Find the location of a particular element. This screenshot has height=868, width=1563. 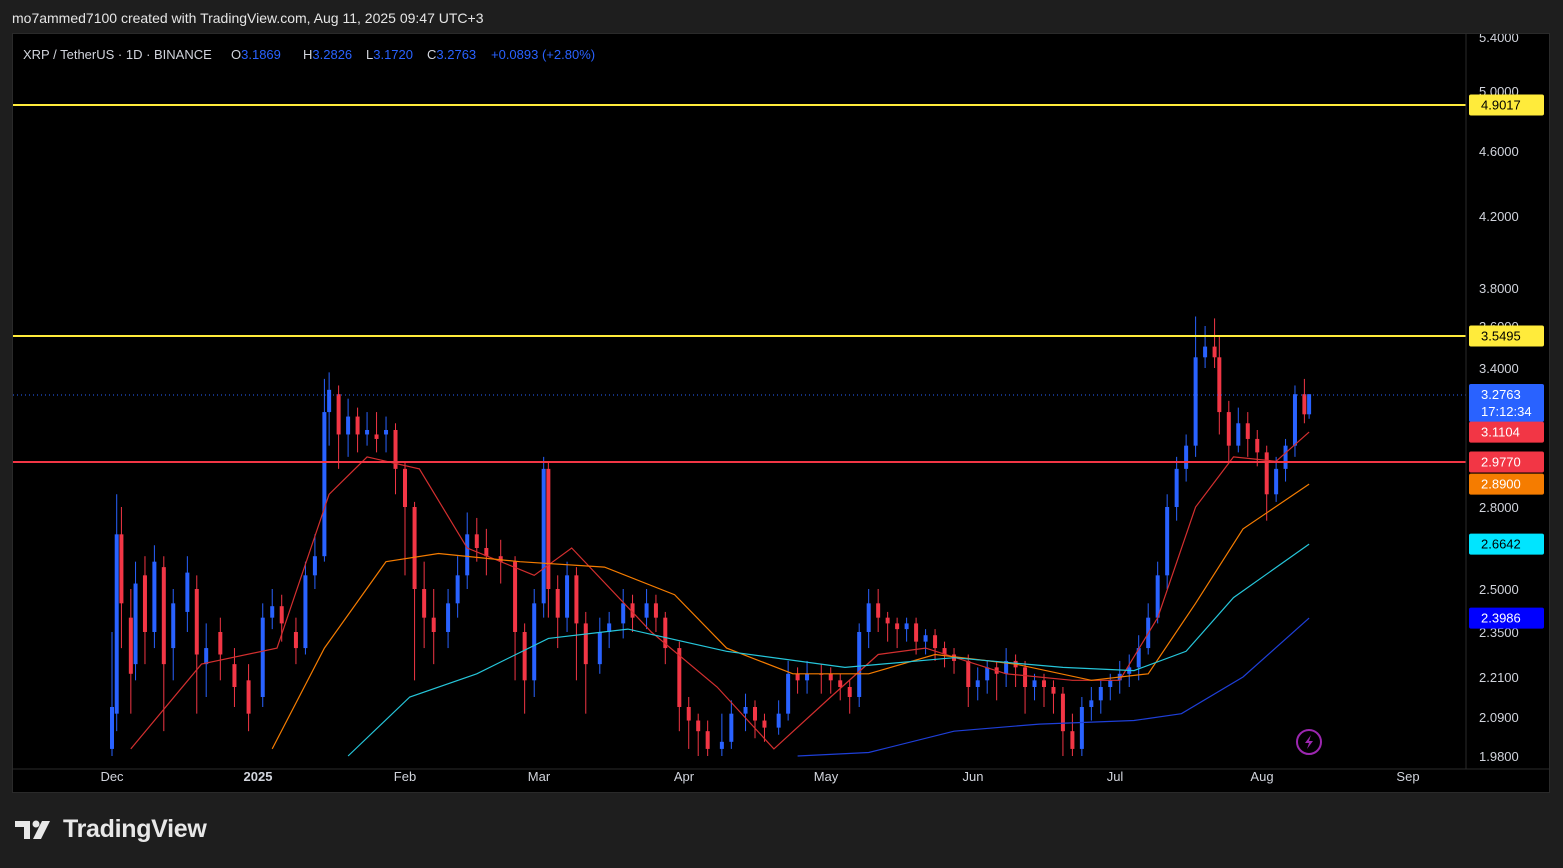

price-badge-label: 3.5495 is located at coordinates (1501, 336).